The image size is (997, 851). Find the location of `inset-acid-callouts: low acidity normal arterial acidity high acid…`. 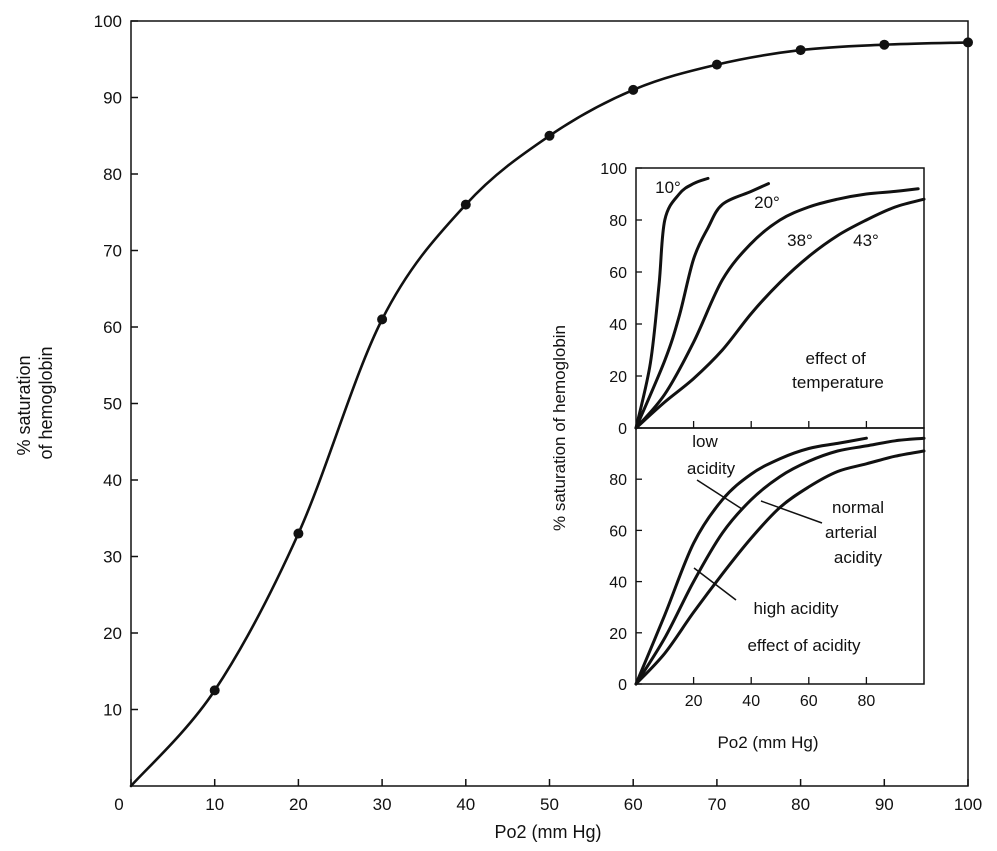

inset-acid-callouts: low acidity normal arterial acidity high acid… is located at coordinates (785, 525).